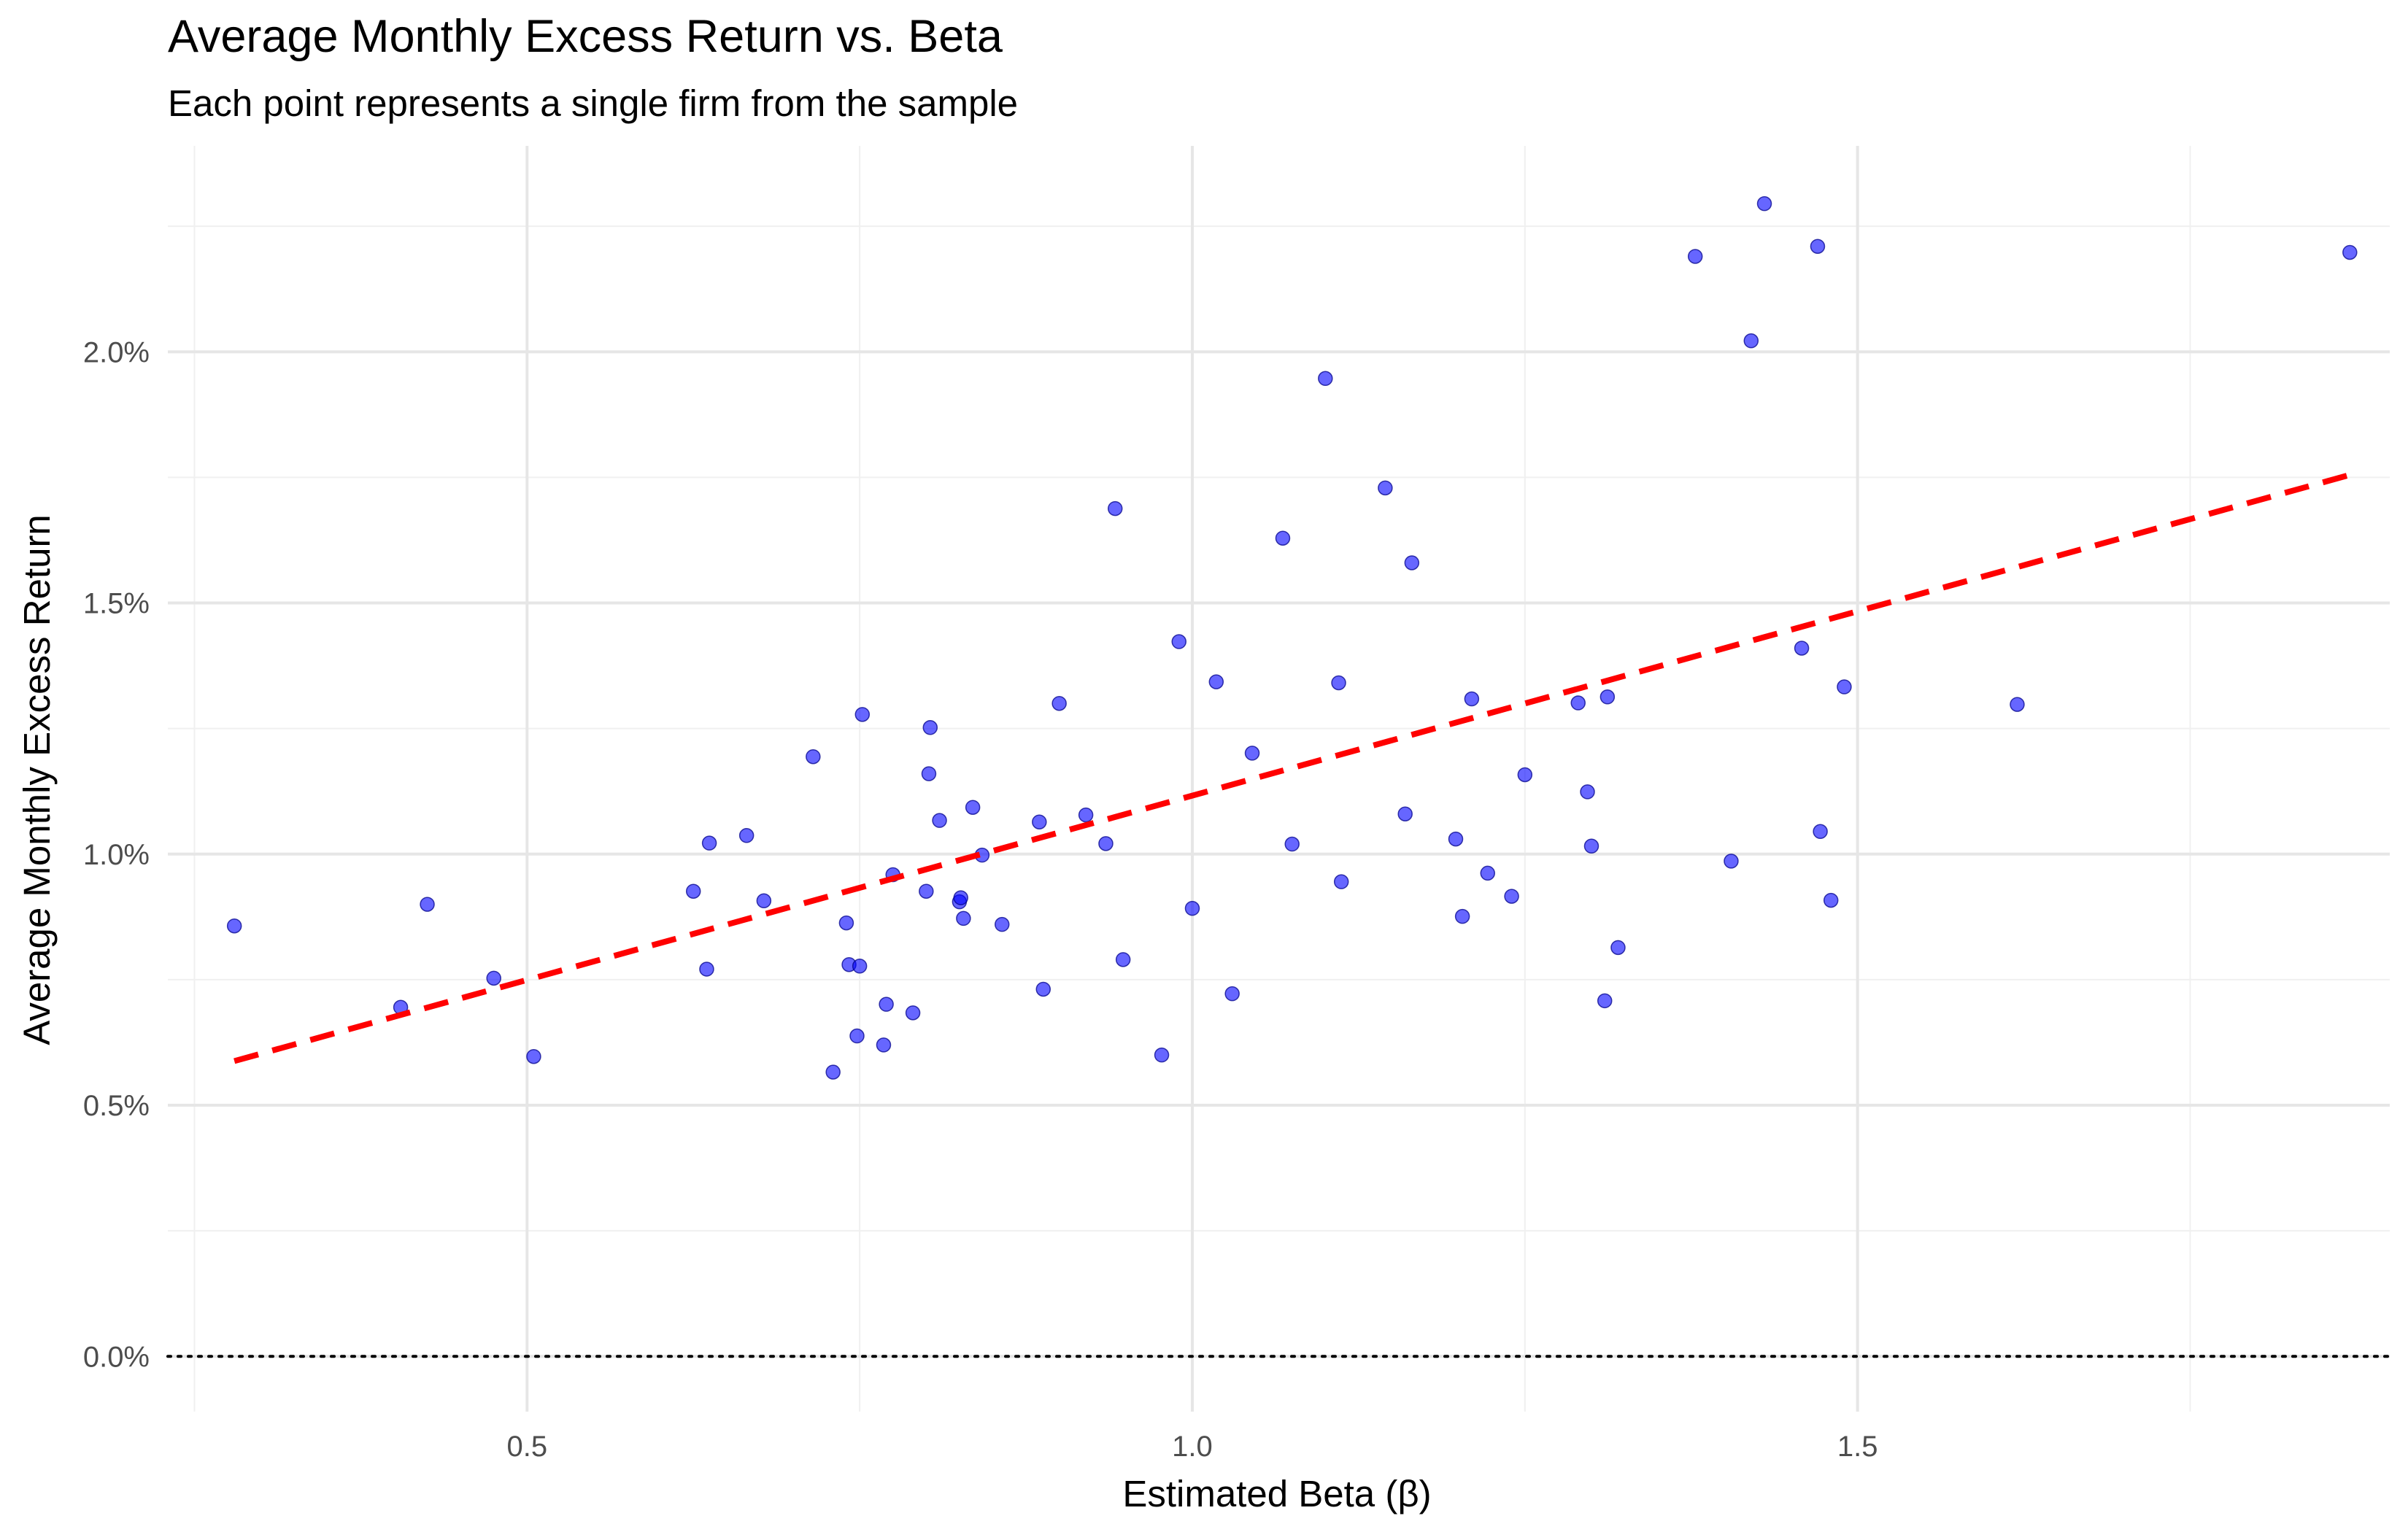 The image size is (2408, 1532). Describe the element at coordinates (116, 604) in the screenshot. I see `y-tick-label: 1.5%` at that location.